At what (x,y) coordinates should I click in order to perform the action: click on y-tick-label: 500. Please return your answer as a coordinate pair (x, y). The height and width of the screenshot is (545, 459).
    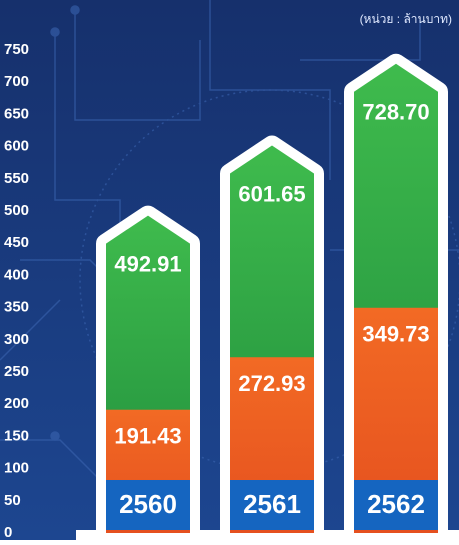
    Looking at the image, I should click on (16, 210).